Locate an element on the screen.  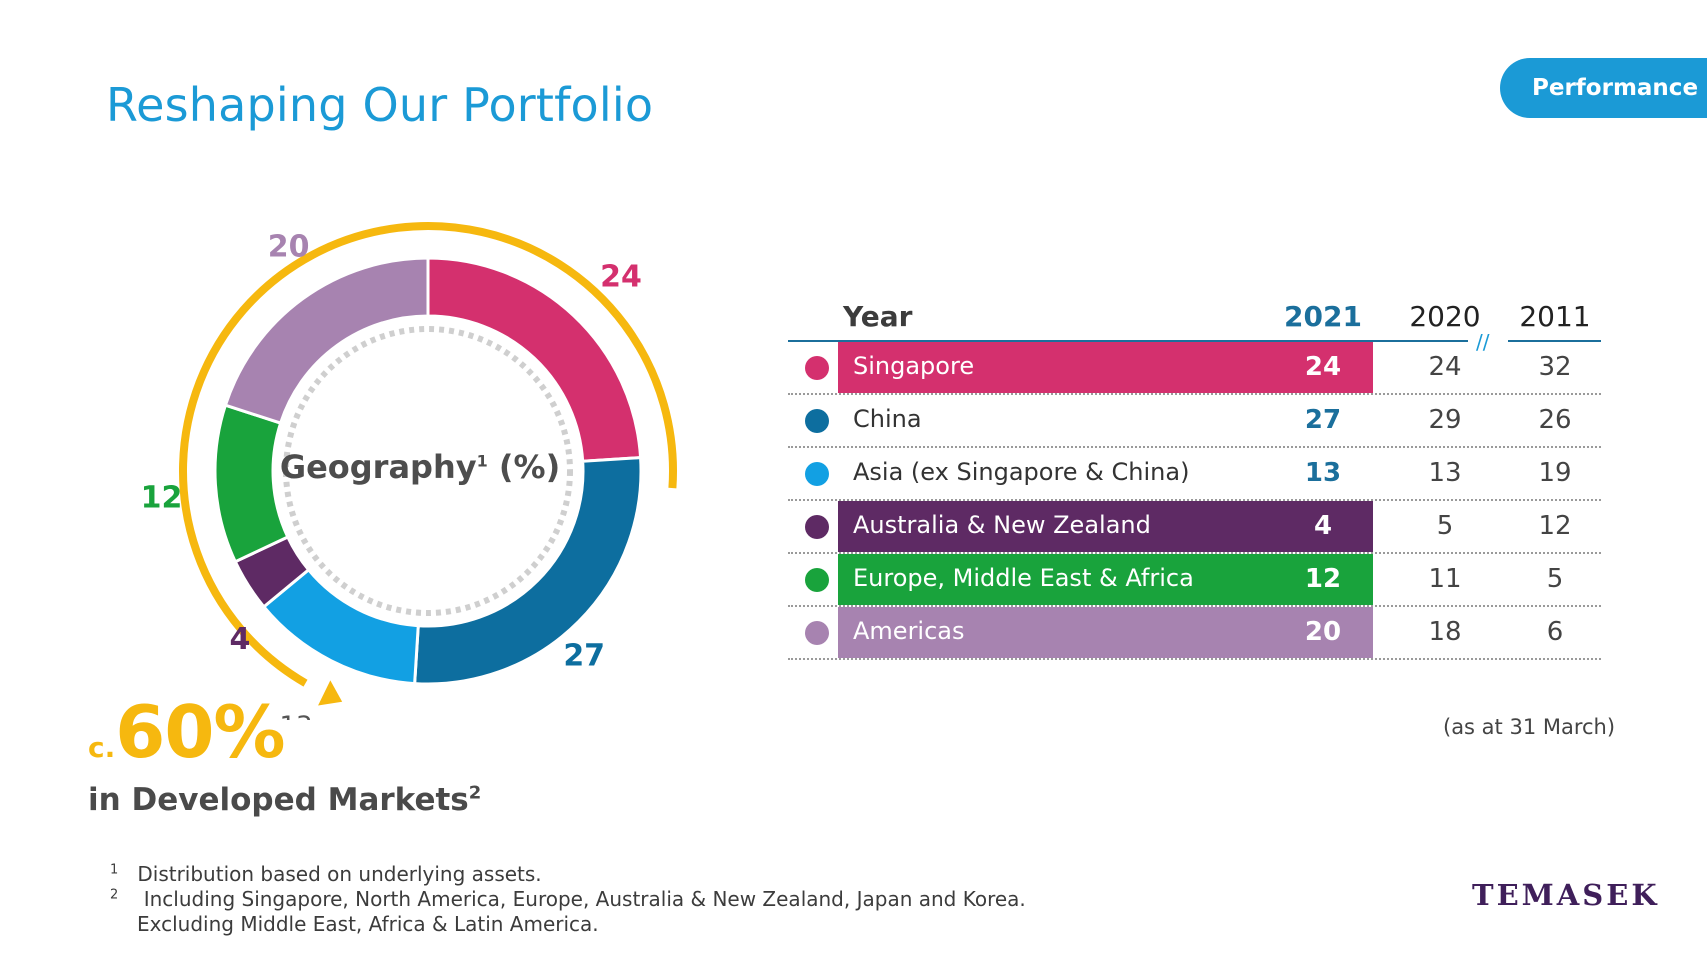
center-label-text: Geography is located at coordinates (378, 467).